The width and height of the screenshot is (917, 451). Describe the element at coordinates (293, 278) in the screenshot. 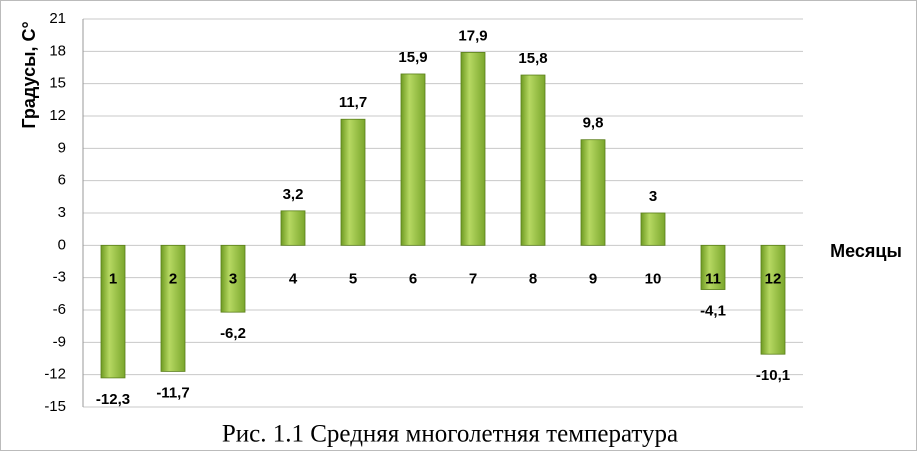

I see `x-tick-label: 4` at that location.